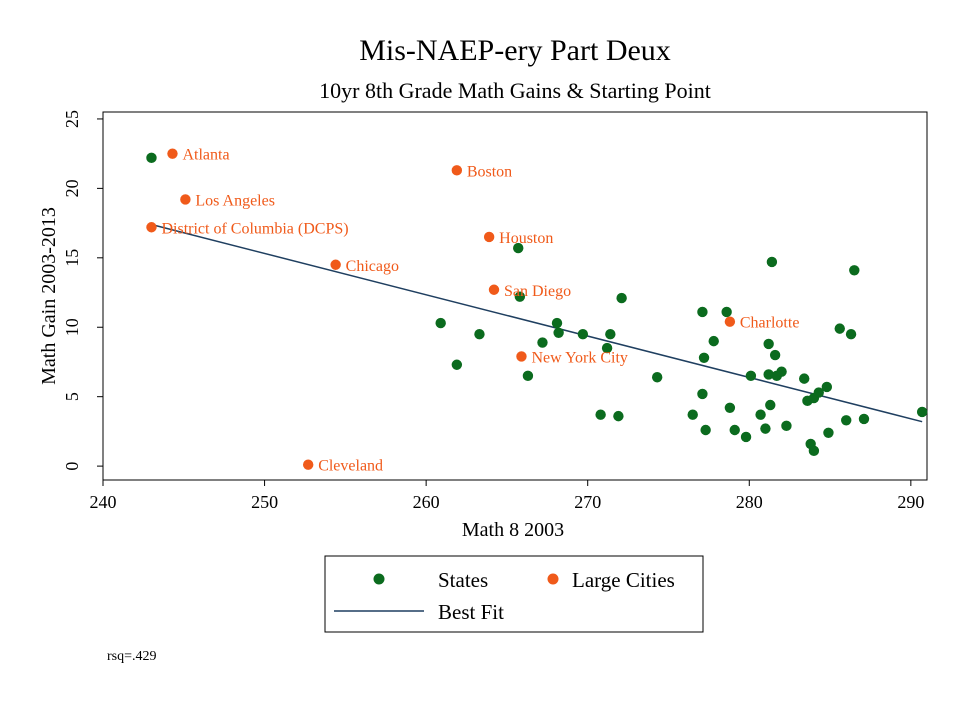  What do you see at coordinates (513, 530) in the screenshot?
I see `x-axis-label: Math 8 2003` at bounding box center [513, 530].